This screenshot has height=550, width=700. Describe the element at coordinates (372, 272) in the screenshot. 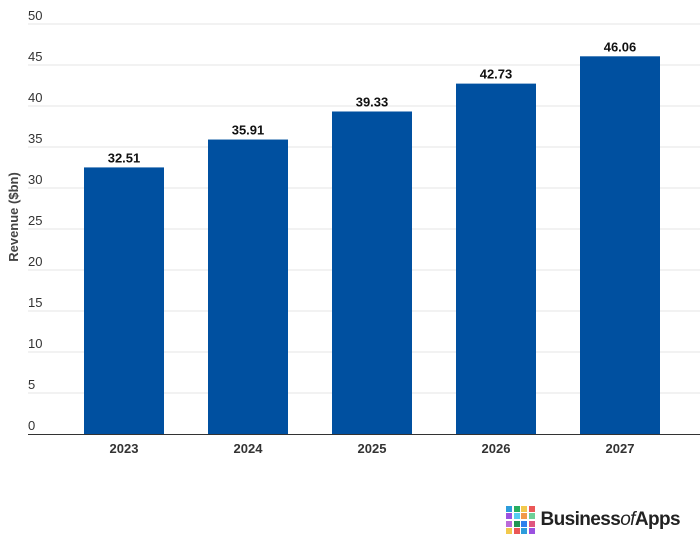

I see `bar-2025` at that location.